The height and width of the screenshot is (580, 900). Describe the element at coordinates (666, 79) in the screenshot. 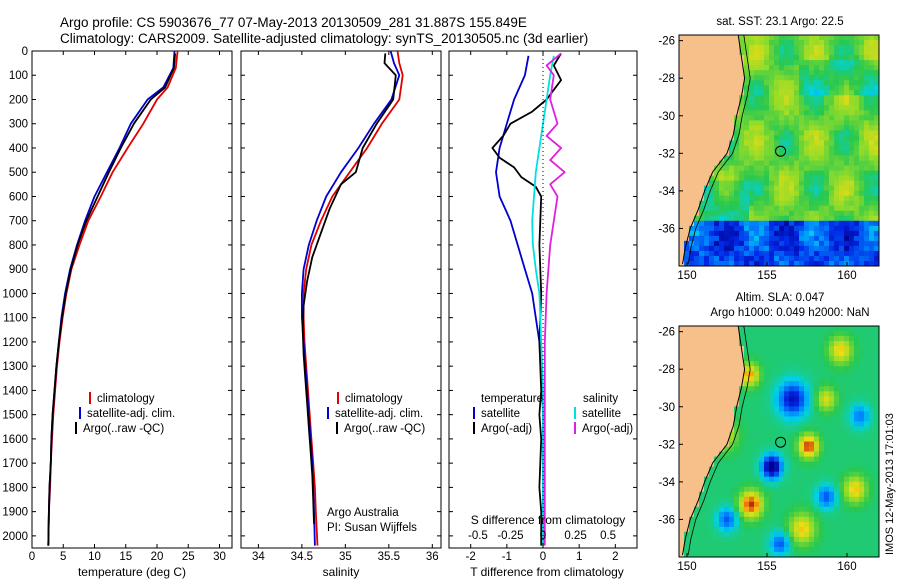

I see `lat-tick-label: -28` at that location.